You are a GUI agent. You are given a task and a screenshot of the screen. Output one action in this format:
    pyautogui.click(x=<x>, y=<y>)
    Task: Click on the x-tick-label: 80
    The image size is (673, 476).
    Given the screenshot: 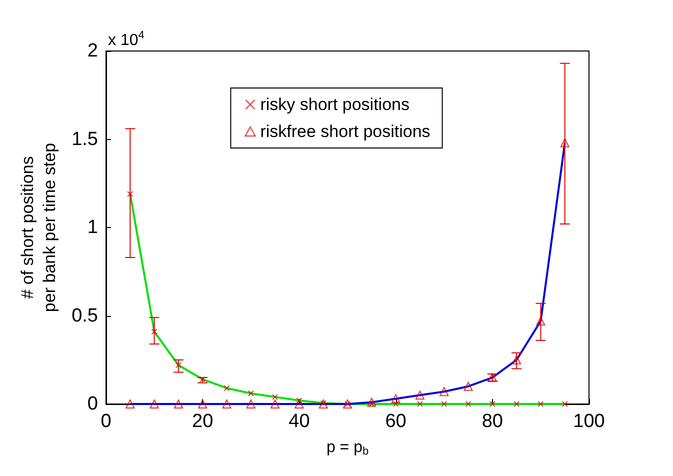 What is the action you would take?
    pyautogui.click(x=492, y=421)
    